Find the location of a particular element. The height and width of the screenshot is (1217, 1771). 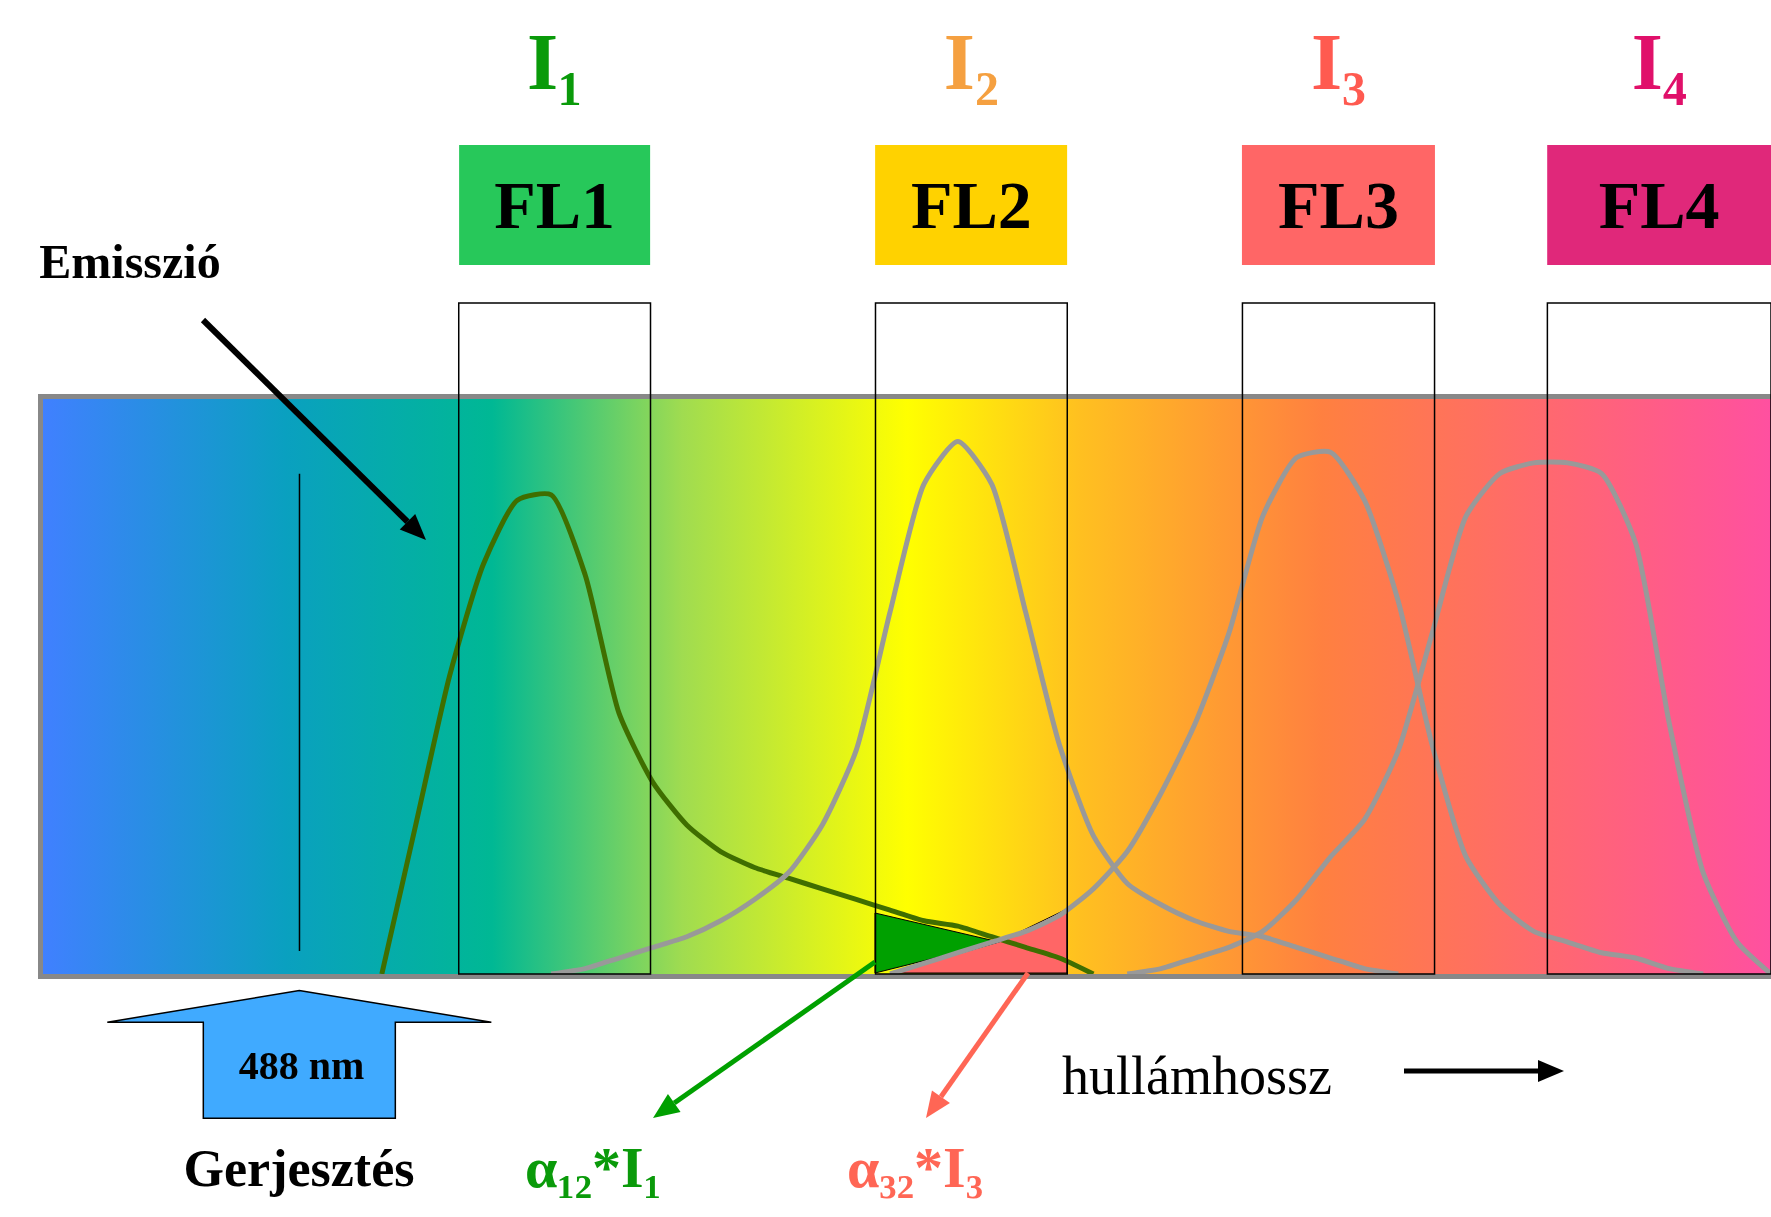

text: FL2 is located at coordinates (971, 205).